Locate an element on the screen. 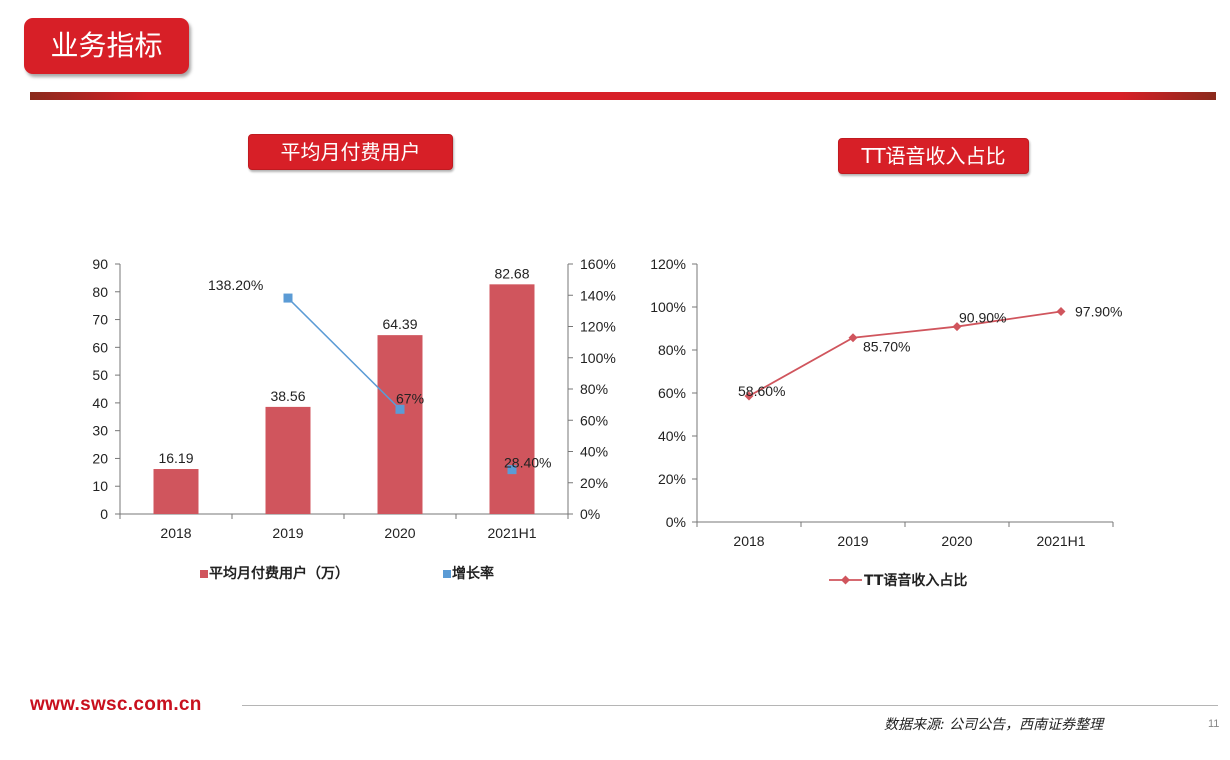 The width and height of the screenshot is (1230, 760). footer-website: www.swsc.com.cn is located at coordinates (116, 704).